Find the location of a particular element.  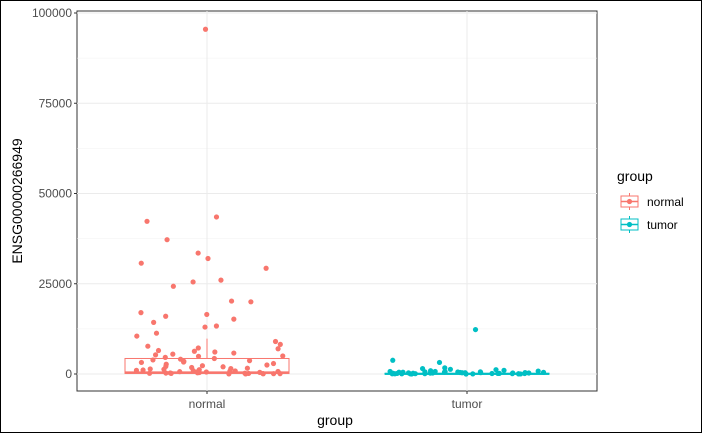

y-tick-label: 50000 is located at coordinates (56, 194).